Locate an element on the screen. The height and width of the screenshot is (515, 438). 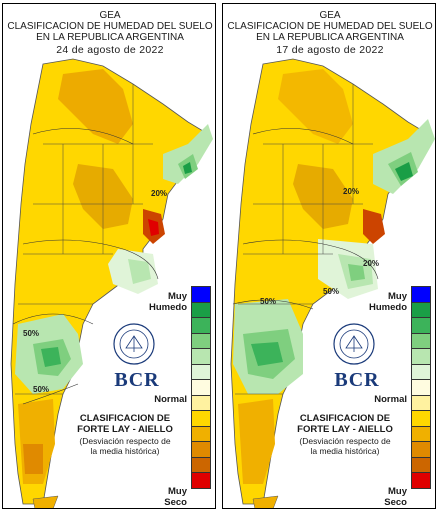
map-date: 17 de agosto de 2022 is located at coordinates (330, 50).